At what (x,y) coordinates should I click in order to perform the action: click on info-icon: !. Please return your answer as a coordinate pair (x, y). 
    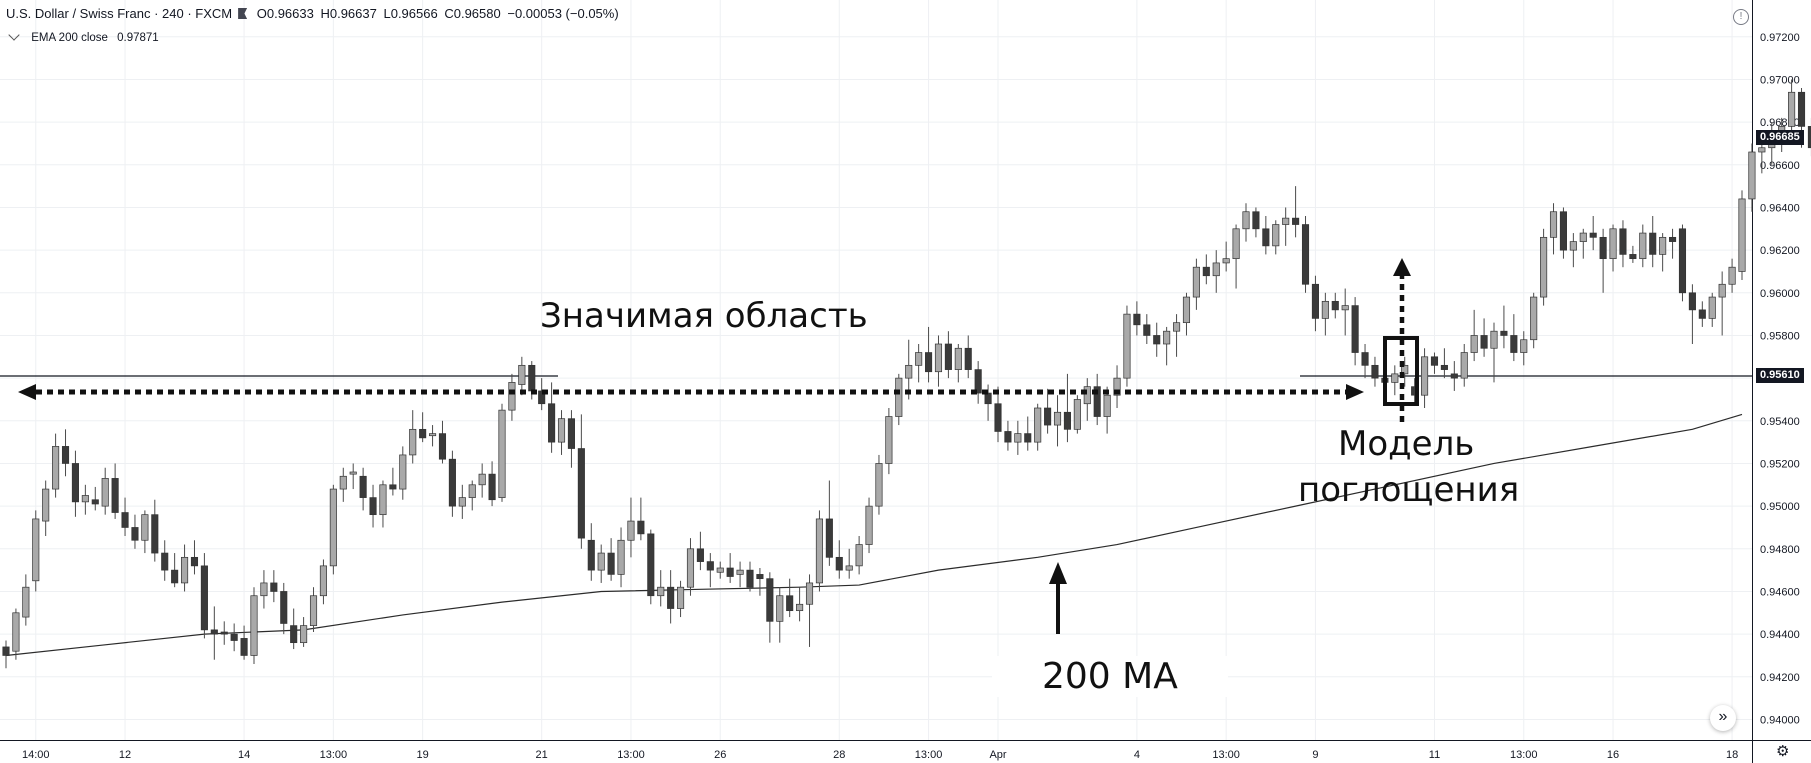
    Looking at the image, I should click on (1741, 17).